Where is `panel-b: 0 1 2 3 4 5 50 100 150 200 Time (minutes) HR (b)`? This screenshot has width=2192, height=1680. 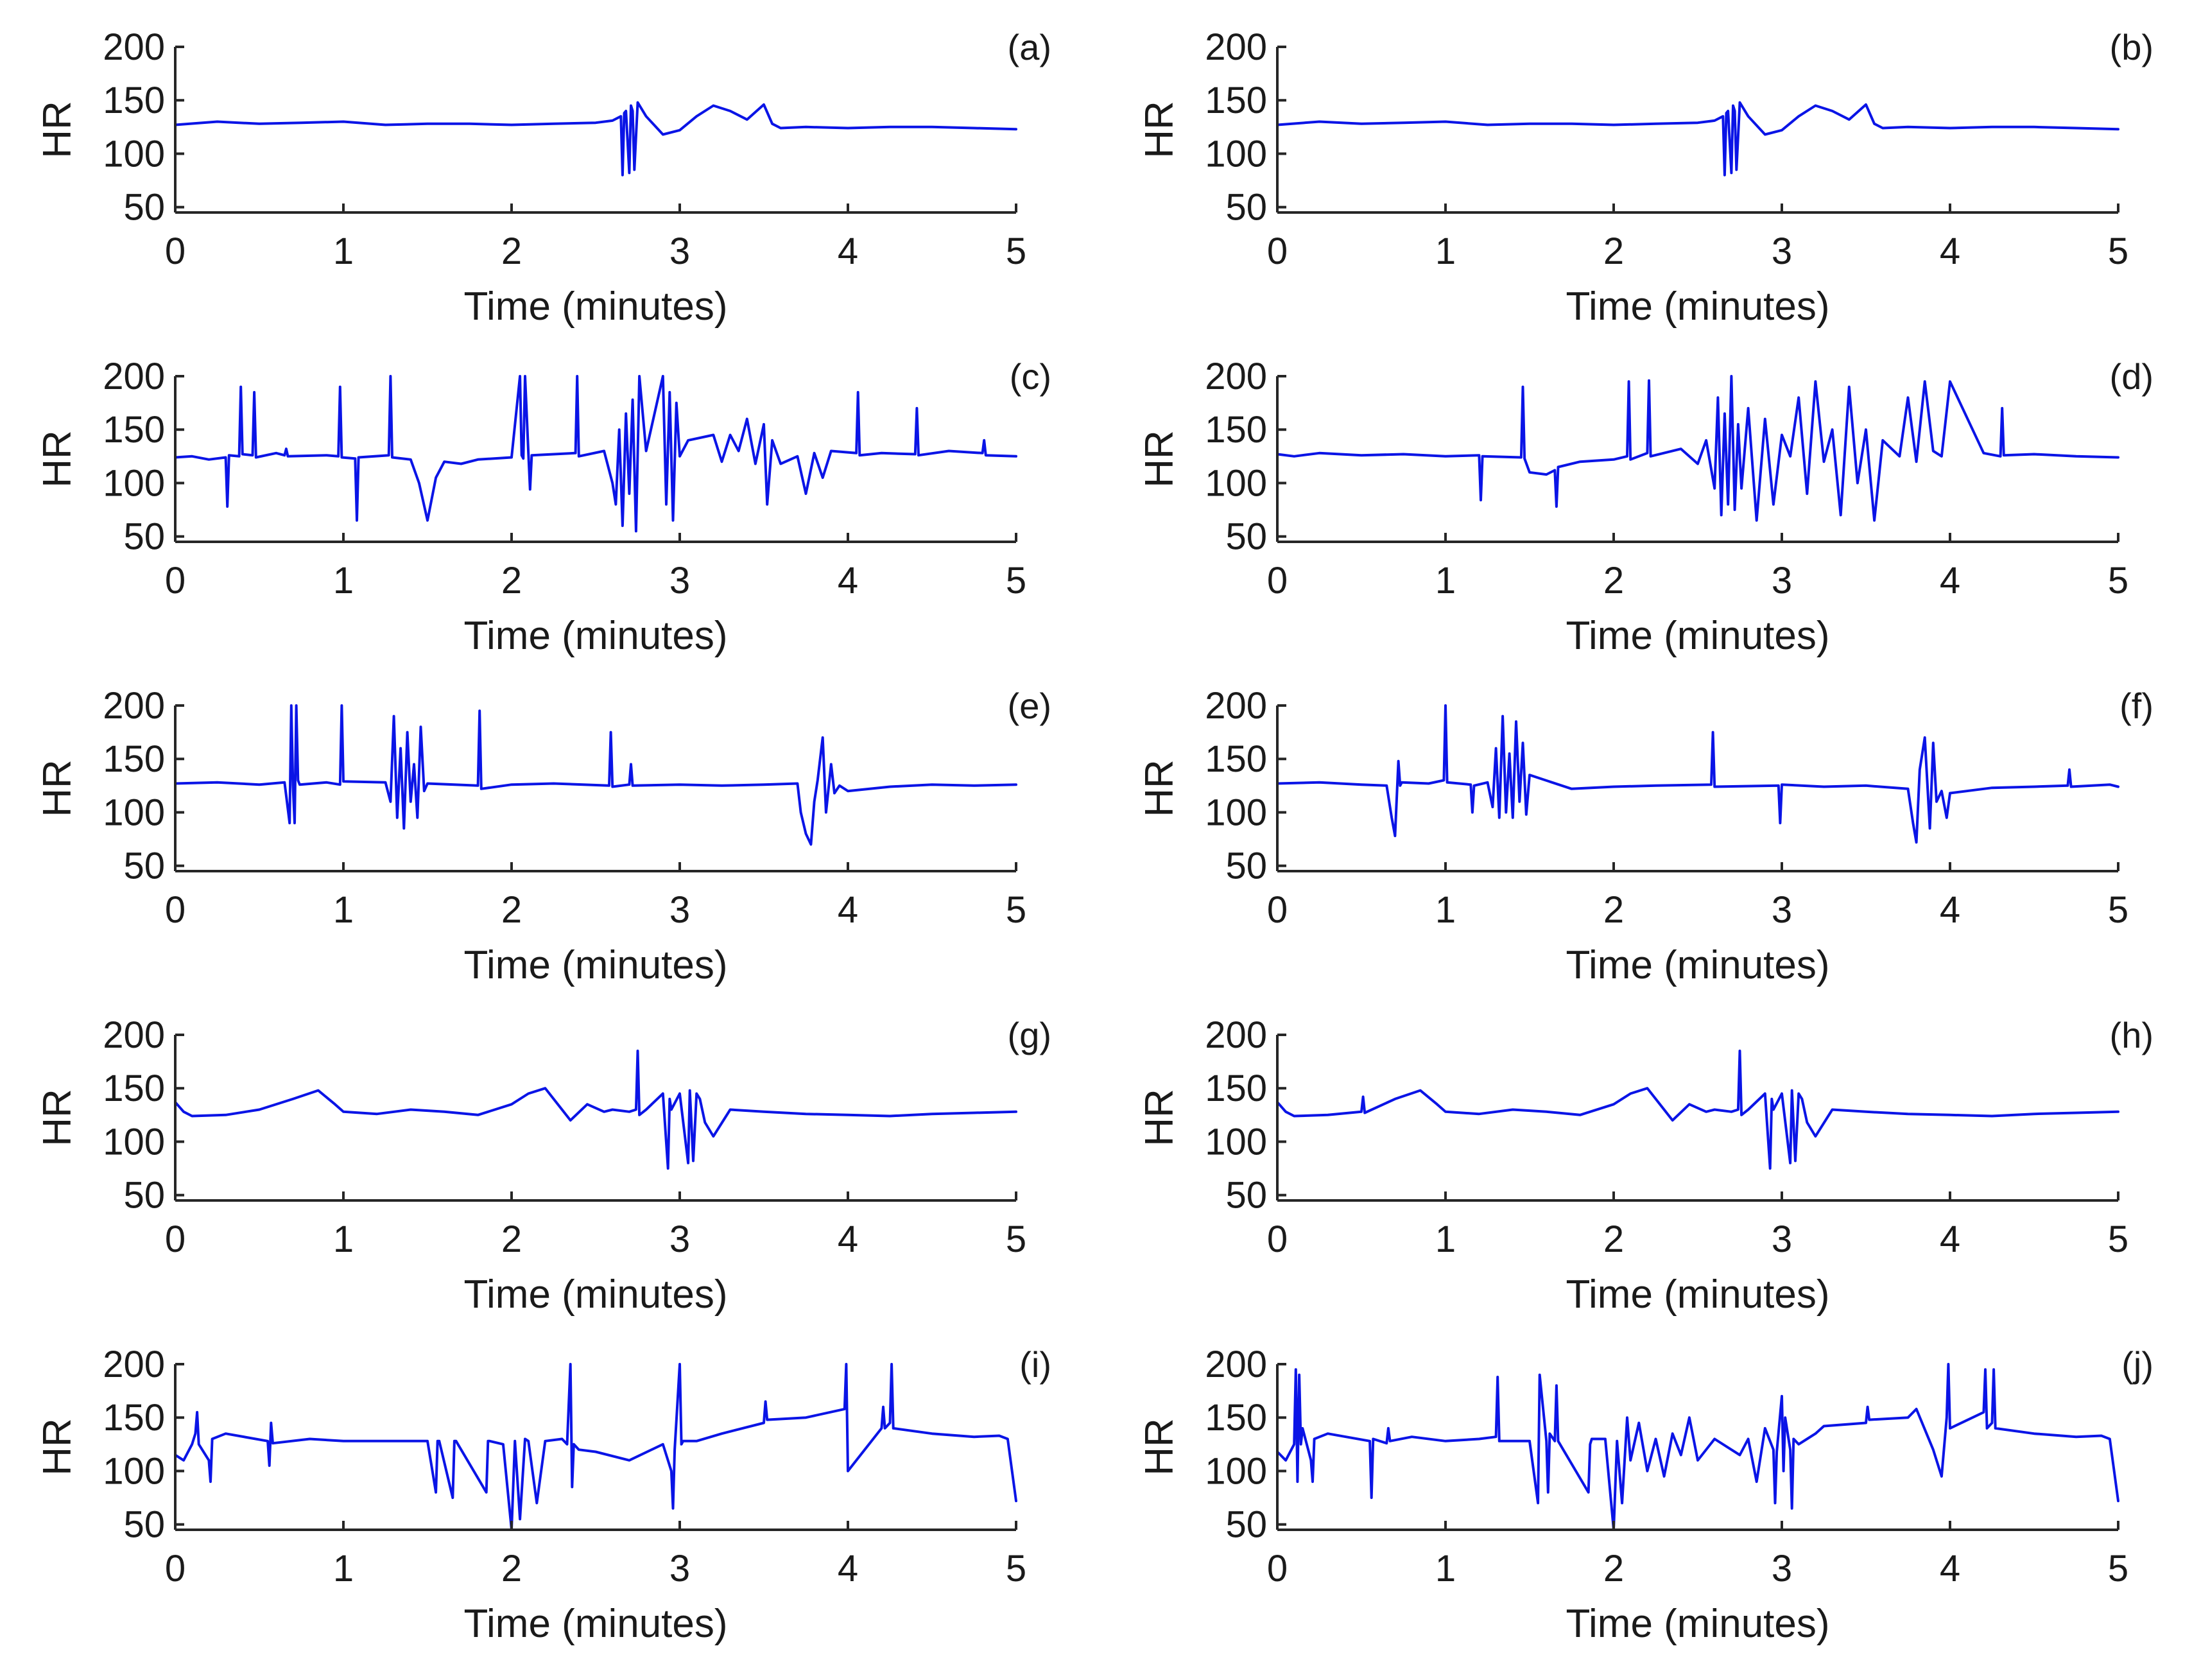 panel-b: 0 1 2 3 4 5 50 100 150 200 Time (minutes) HR (b) is located at coordinates (1645, 178).